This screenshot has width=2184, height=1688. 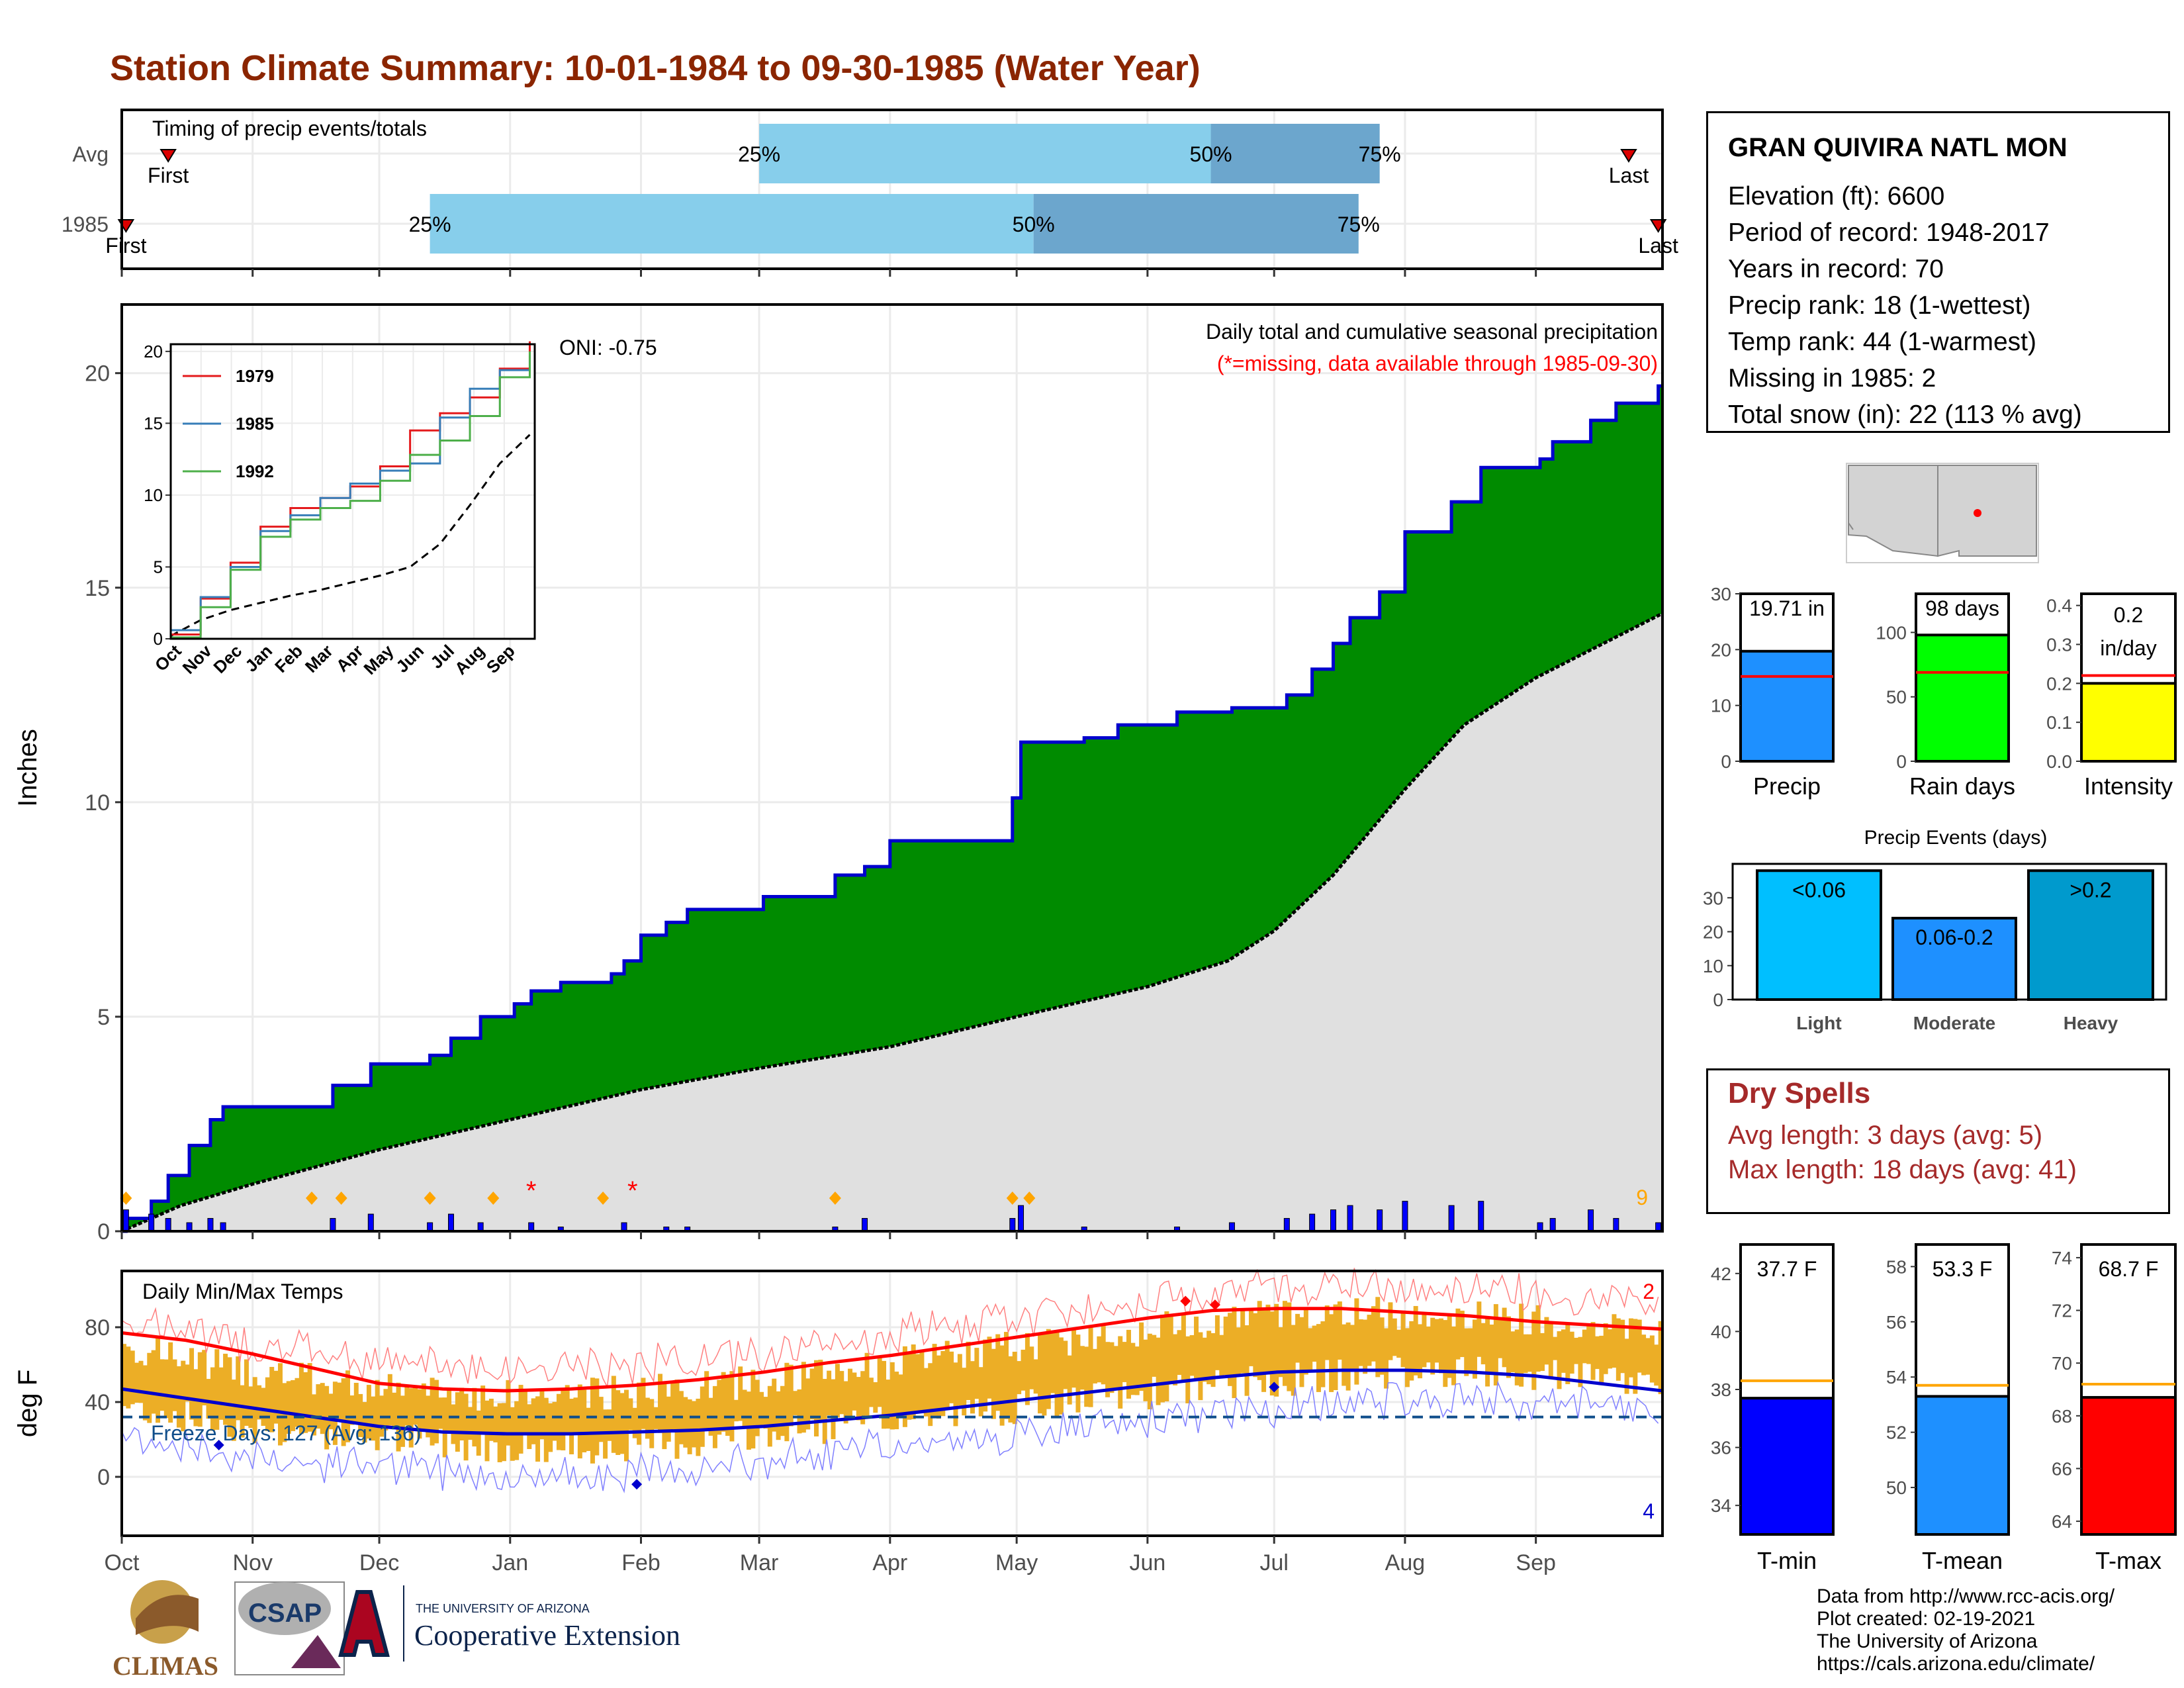 What do you see at coordinates (632, 1190) in the screenshot?
I see `missing-day-marker: *` at bounding box center [632, 1190].